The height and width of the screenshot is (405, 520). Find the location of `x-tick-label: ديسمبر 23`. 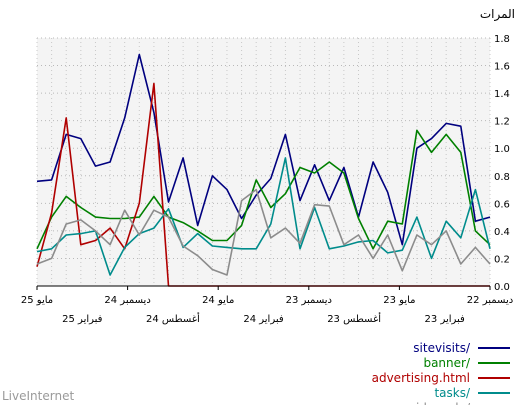

x-tick-label: ديسمبر 23 is located at coordinates (309, 300).